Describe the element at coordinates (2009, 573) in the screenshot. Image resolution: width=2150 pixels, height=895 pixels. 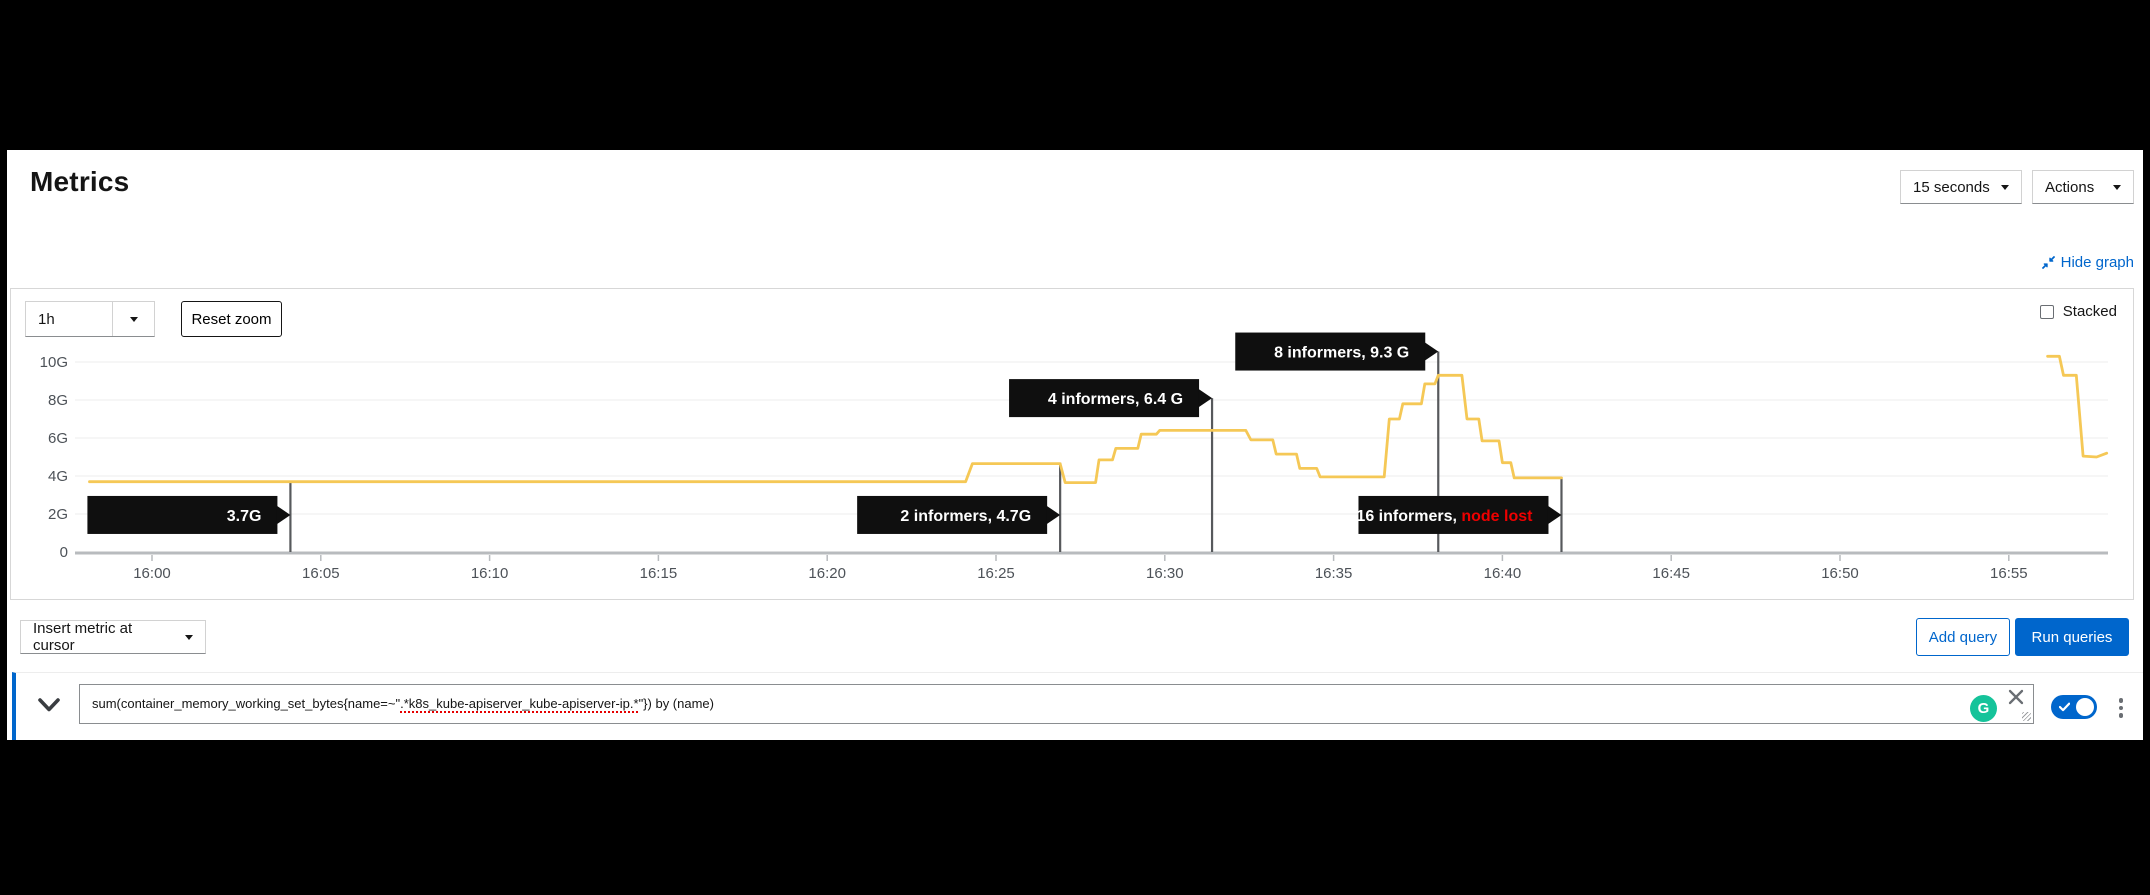
I see `x-axis-label: 16:55` at that location.